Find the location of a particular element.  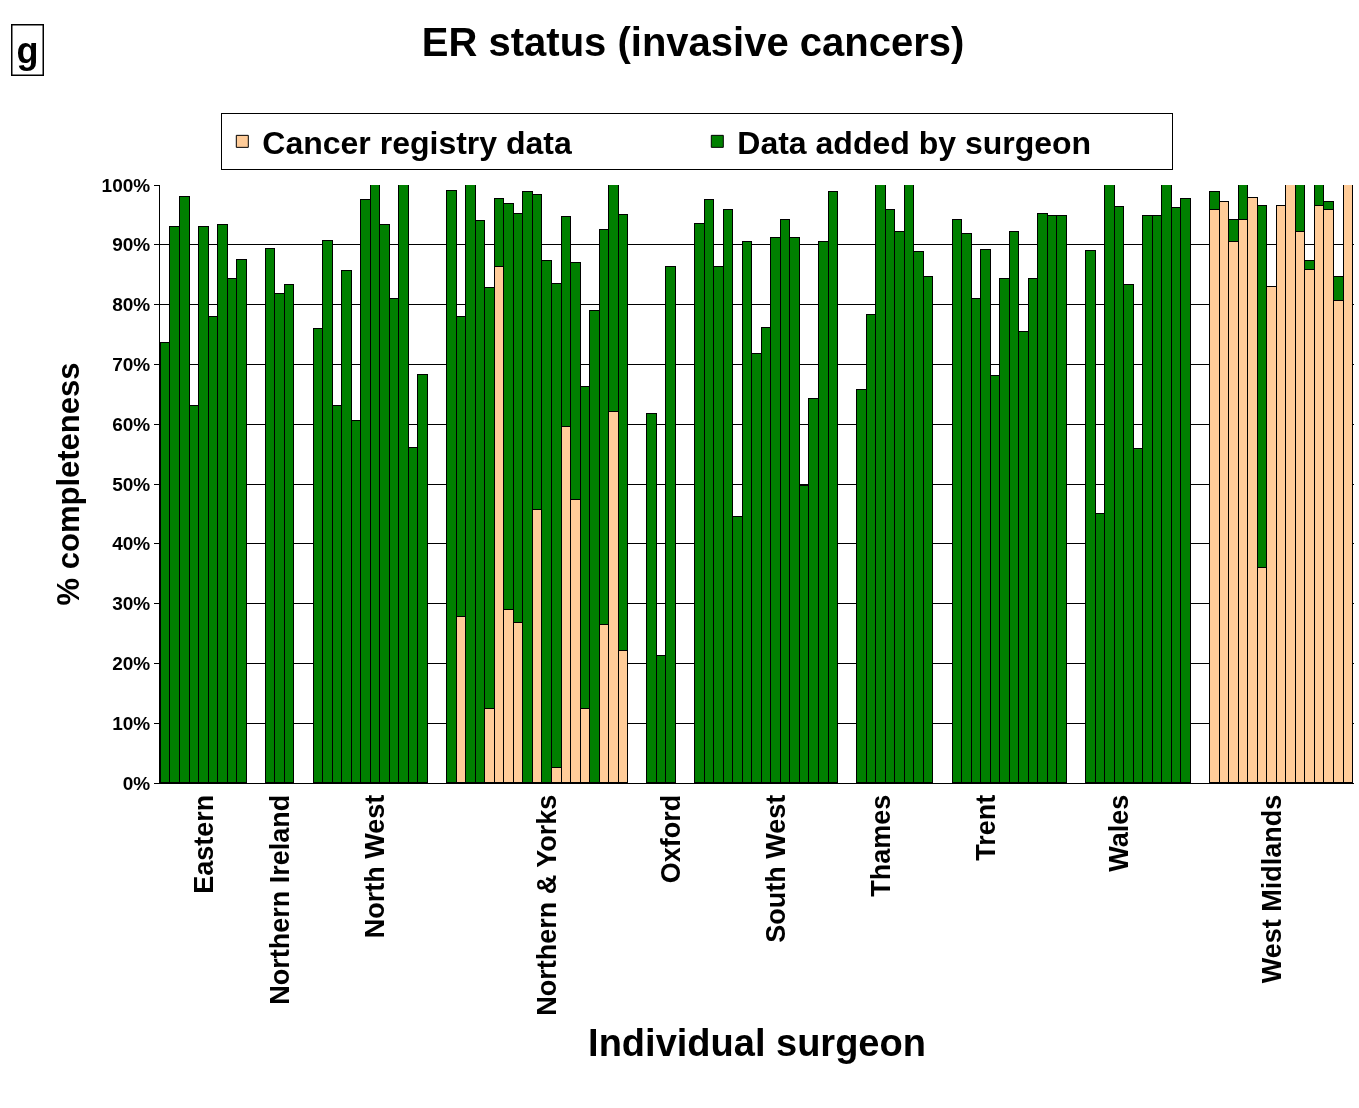

x-tick-label: Eastern is located at coordinates (203, 844).